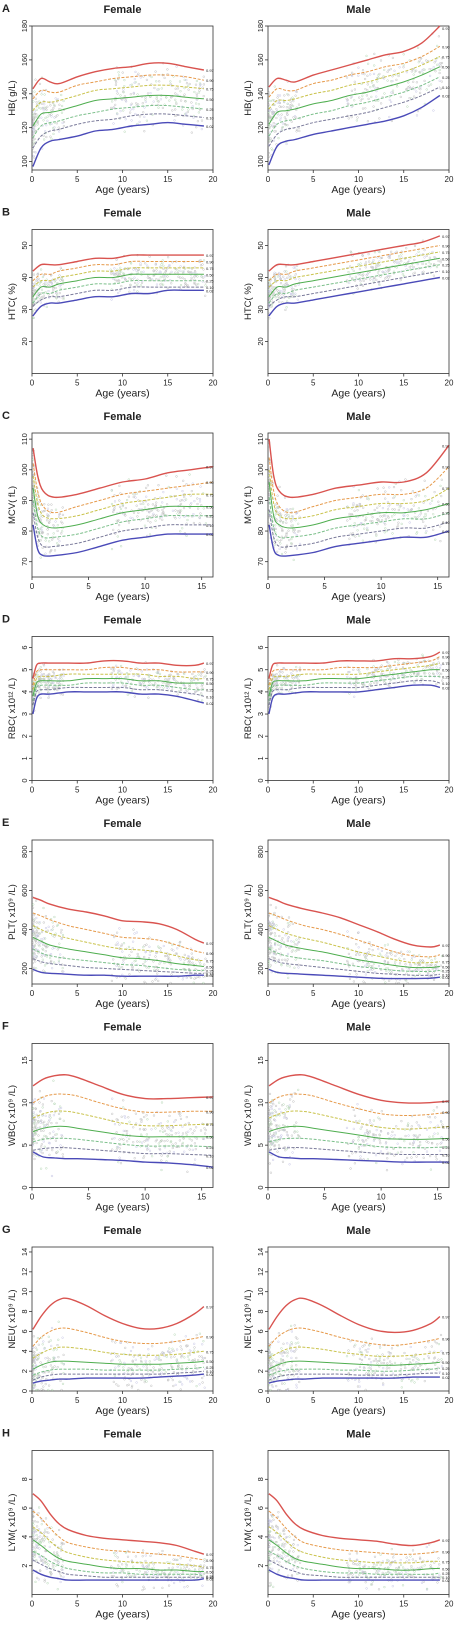 This screenshot has width=474, height=1628. I want to click on percentile-label: 0.50, so click(446, 258).